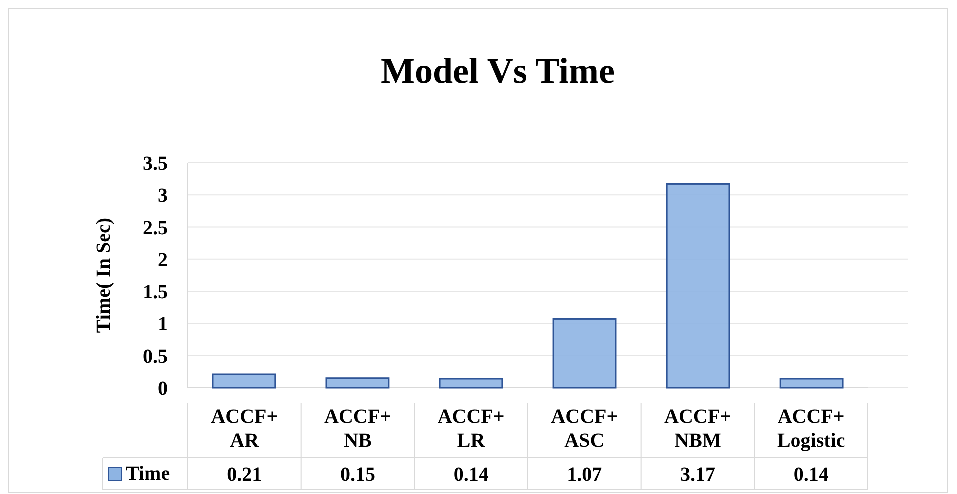 The width and height of the screenshot is (957, 494). What do you see at coordinates (155, 357) in the screenshot?
I see `y-tick-label: 0.5` at bounding box center [155, 357].